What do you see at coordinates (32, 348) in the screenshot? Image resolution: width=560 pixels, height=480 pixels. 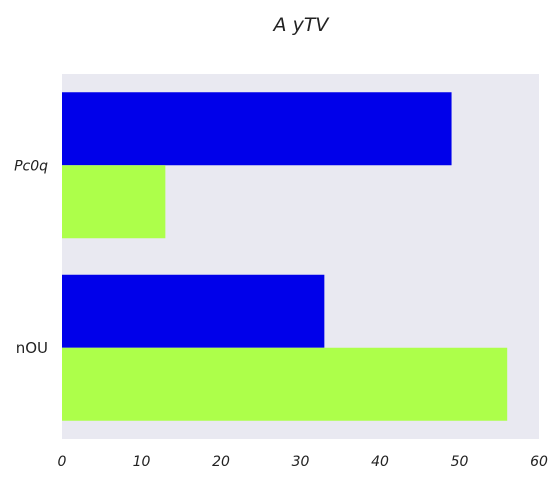 I see `y-tick-label-nou: nOU` at bounding box center [32, 348].